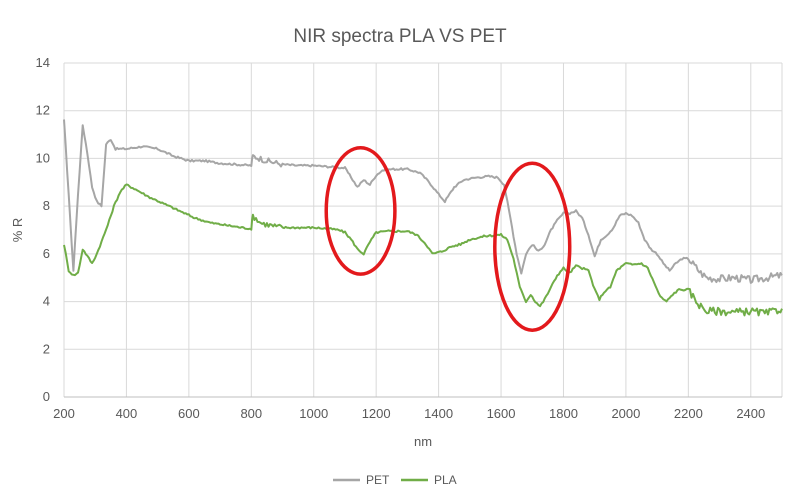 The height and width of the screenshot is (495, 802). What do you see at coordinates (429, 480) in the screenshot?
I see `legend-item-pla: PLA` at bounding box center [429, 480].